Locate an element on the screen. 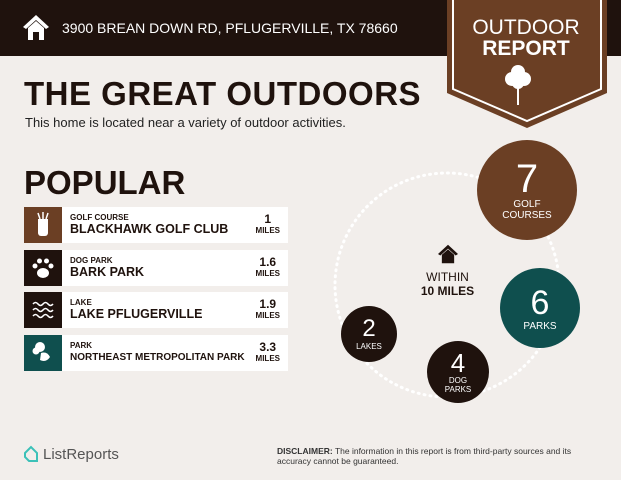  badge-line1: OUTDOOR is located at coordinates (526, 27).